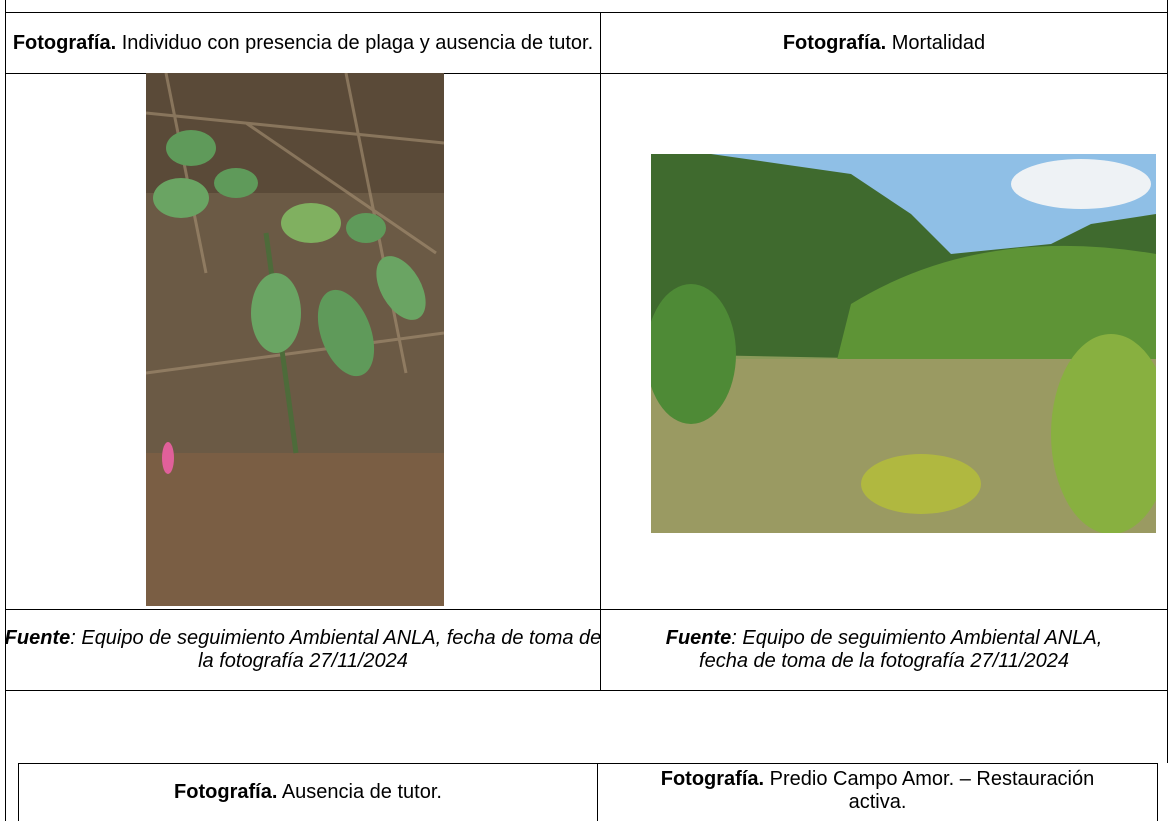 The image size is (1171, 821). Describe the element at coordinates (361, 792) in the screenshot. I see `caption-text: Ausencia de tutor.` at that location.